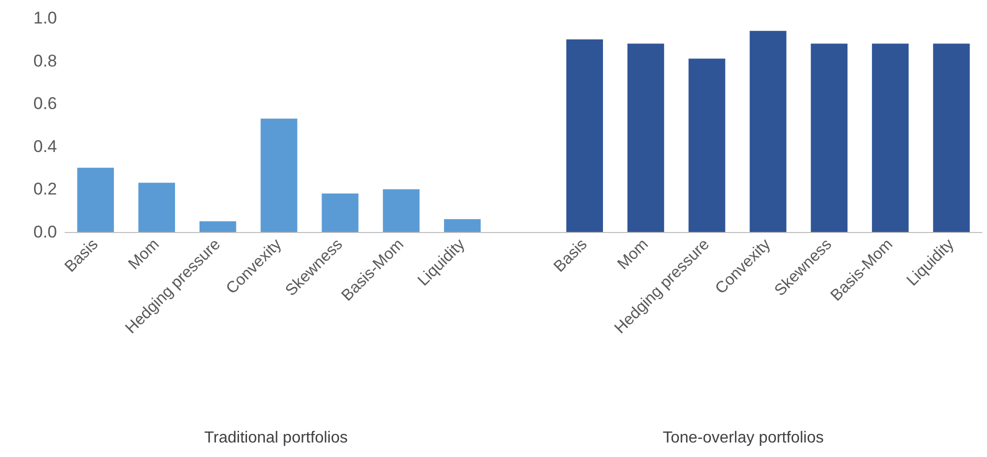  What do you see at coordinates (45, 18) in the screenshot?
I see `y-tick-label: 1.0` at bounding box center [45, 18].